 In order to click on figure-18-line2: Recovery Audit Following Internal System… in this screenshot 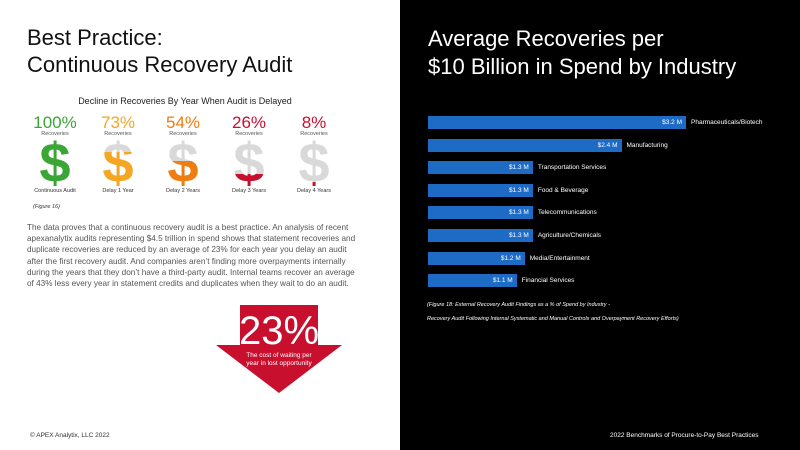, I will do `click(553, 319)`.